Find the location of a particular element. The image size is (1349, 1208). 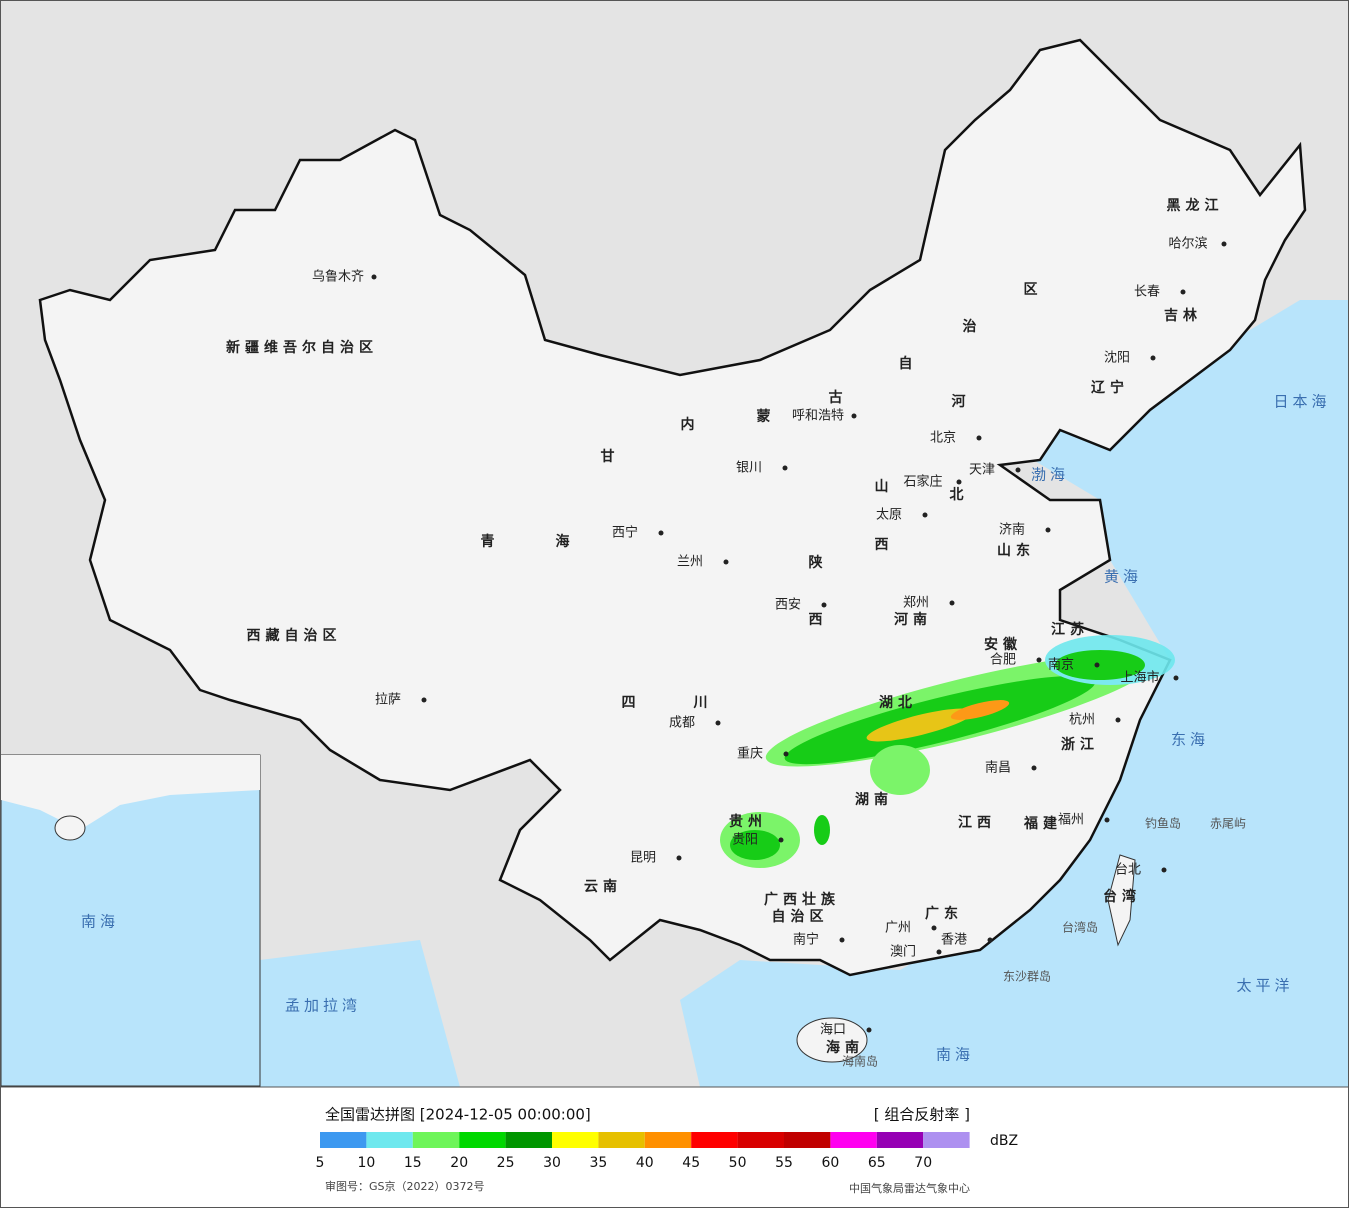

map-label: 海南 is located at coordinates (845, 1047).